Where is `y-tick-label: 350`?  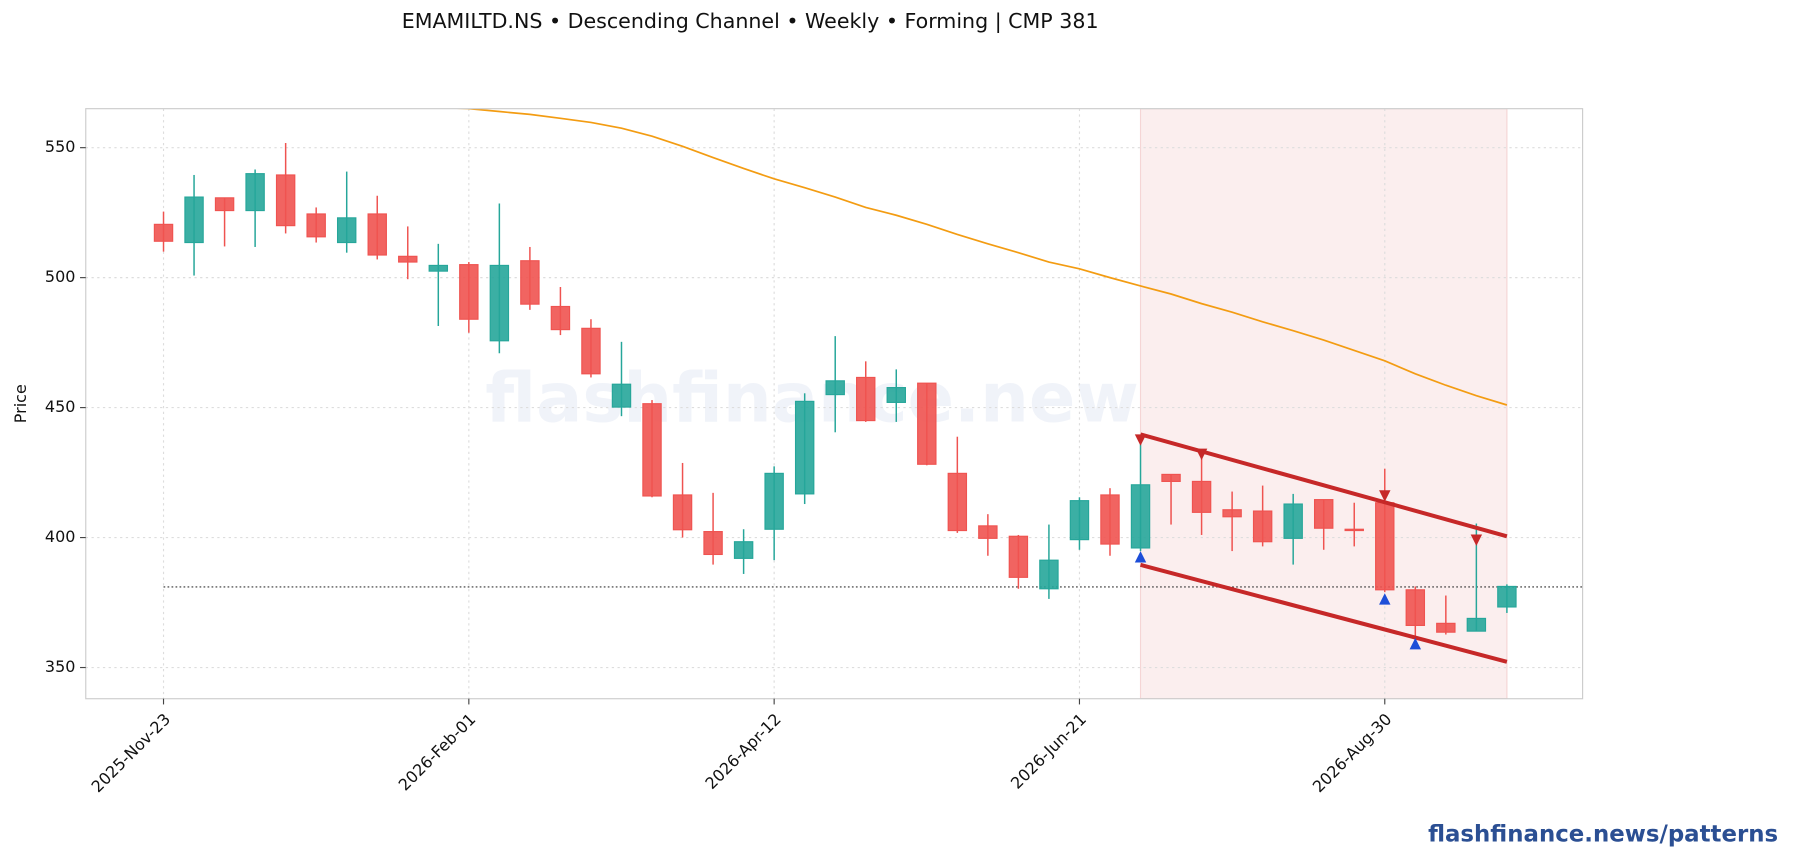 y-tick-label: 350 is located at coordinates (60, 666).